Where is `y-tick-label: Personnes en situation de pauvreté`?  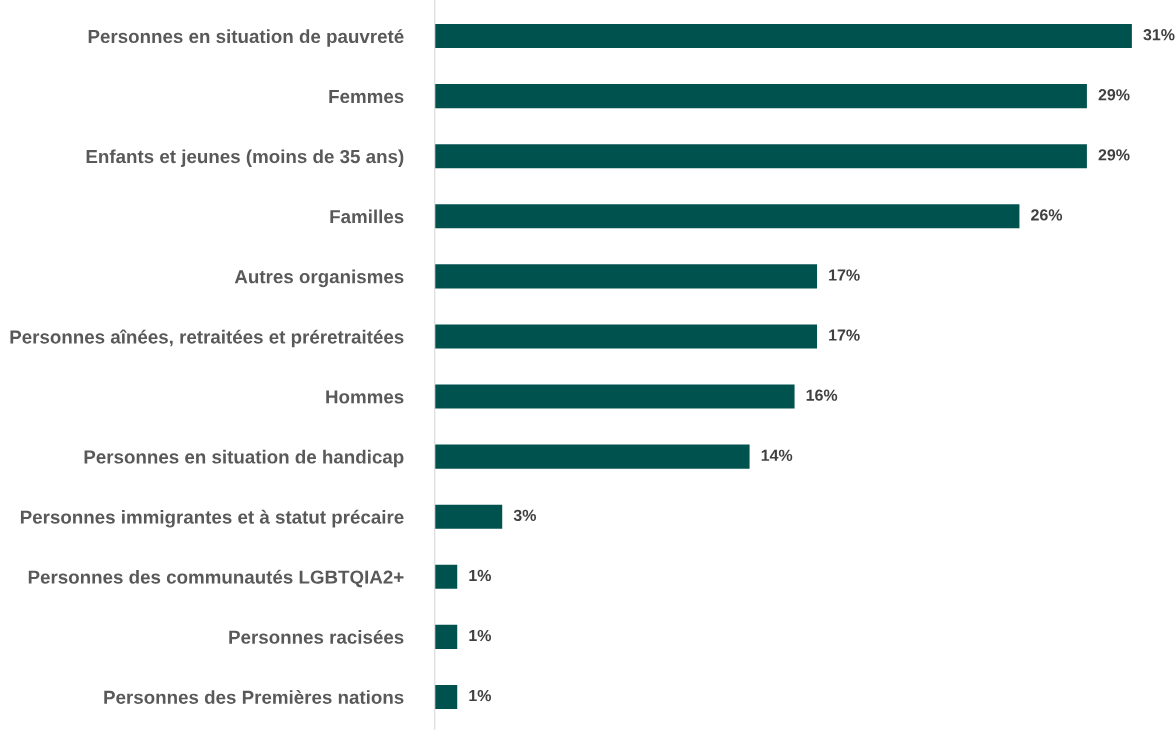 y-tick-label: Personnes en situation de pauvreté is located at coordinates (246, 38).